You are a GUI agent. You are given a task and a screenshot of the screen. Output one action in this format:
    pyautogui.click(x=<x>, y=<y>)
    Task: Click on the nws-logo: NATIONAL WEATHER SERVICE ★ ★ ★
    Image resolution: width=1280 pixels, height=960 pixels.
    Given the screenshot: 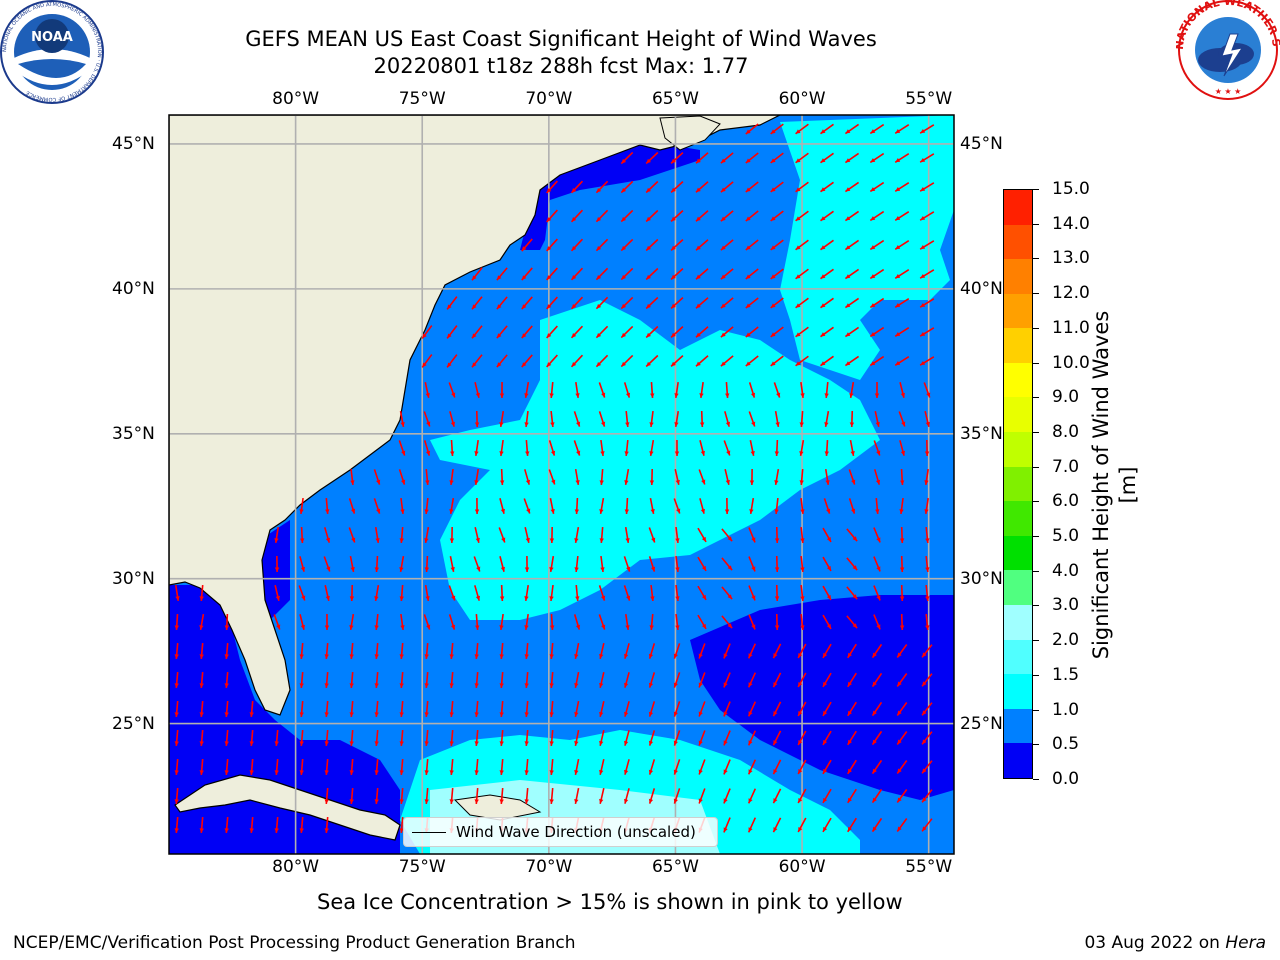 What is the action you would take?
    pyautogui.click(x=1228, y=50)
    